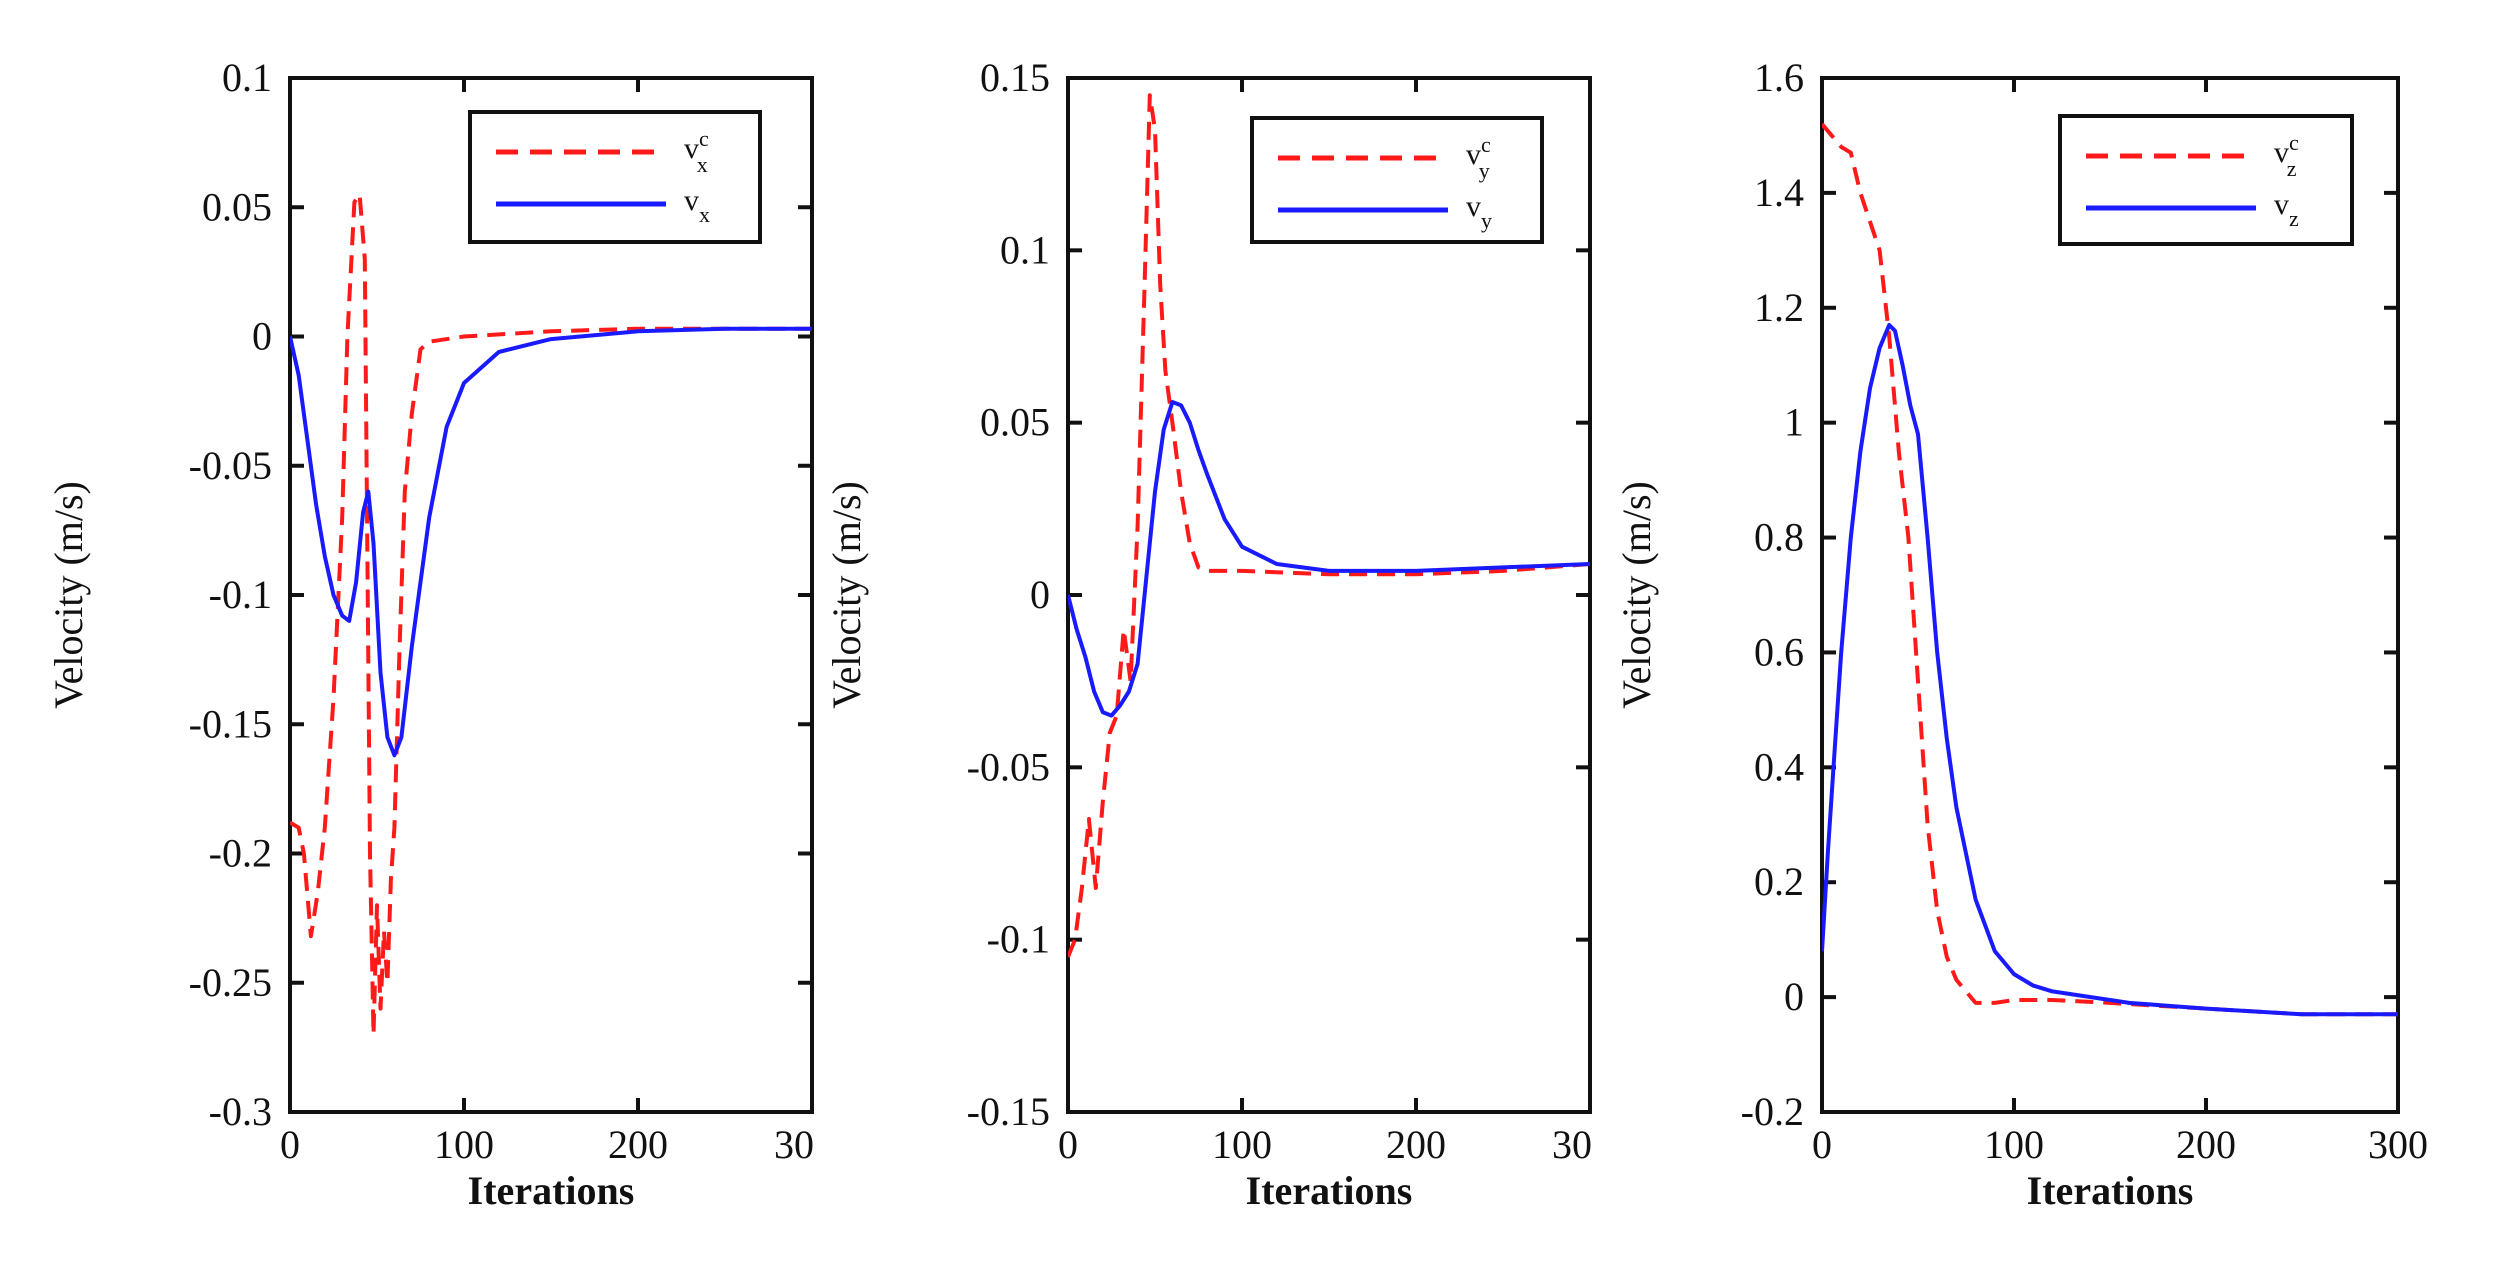  I want to click on y-tick-label: -0.25, so click(230, 982).